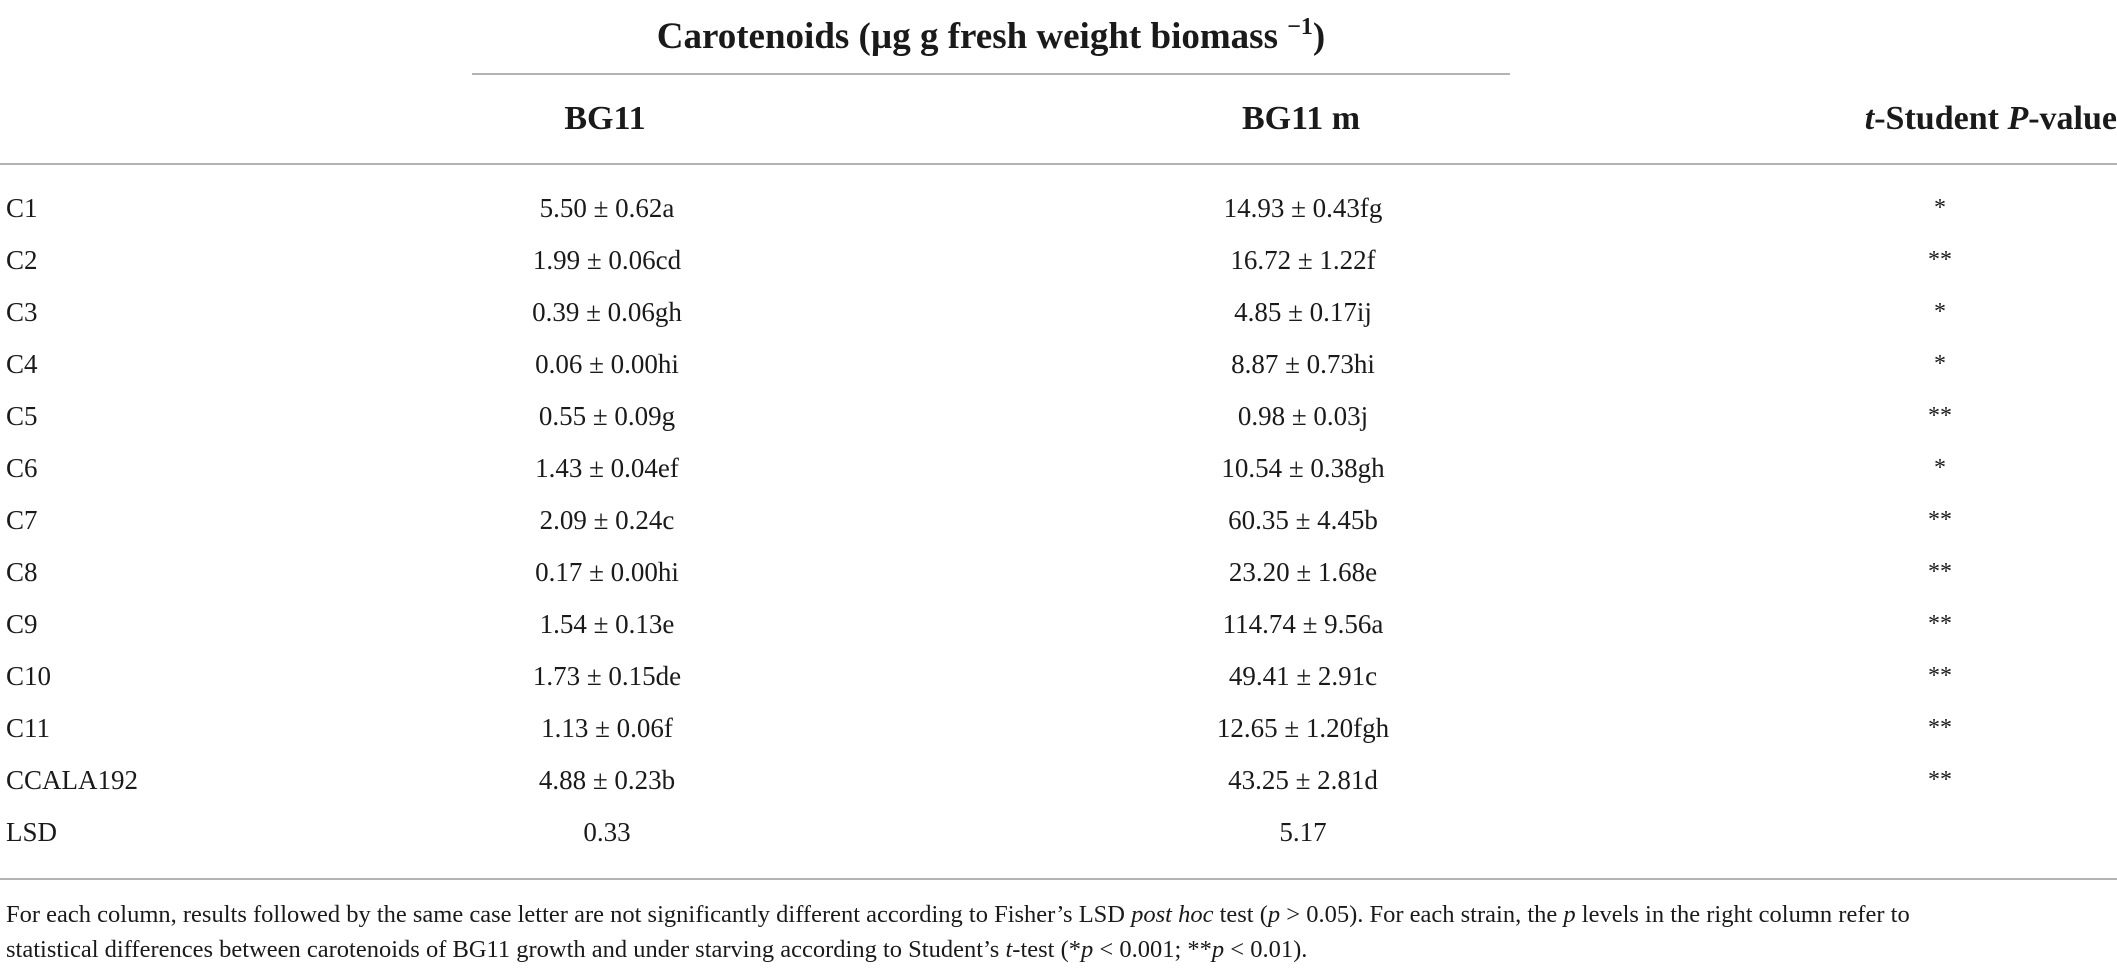 The height and width of the screenshot is (969, 2117). I want to click on bg11m-cell: 114.74 ± 9.56a, so click(1303, 624).